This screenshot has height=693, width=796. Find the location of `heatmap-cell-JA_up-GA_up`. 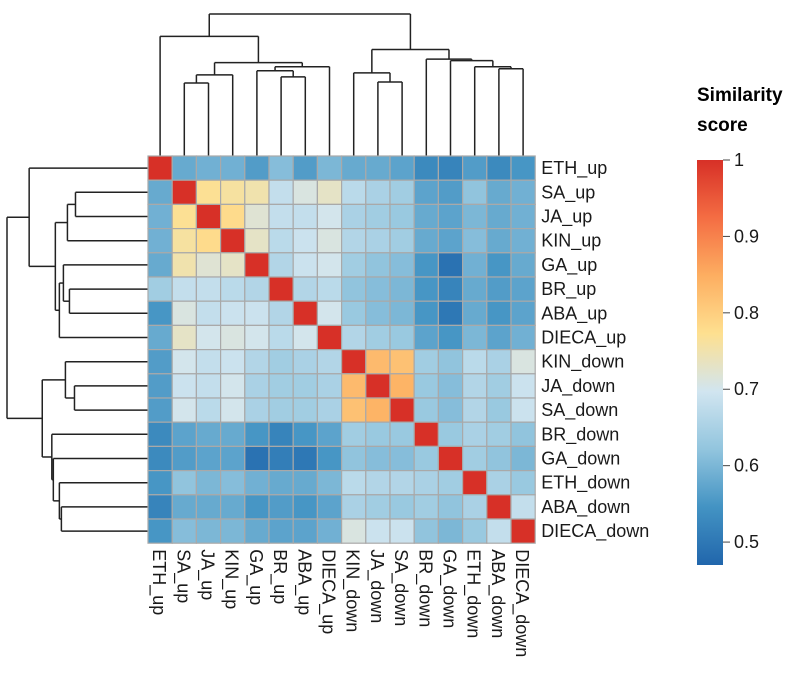

heatmap-cell-JA_up-GA_up is located at coordinates (257, 216).